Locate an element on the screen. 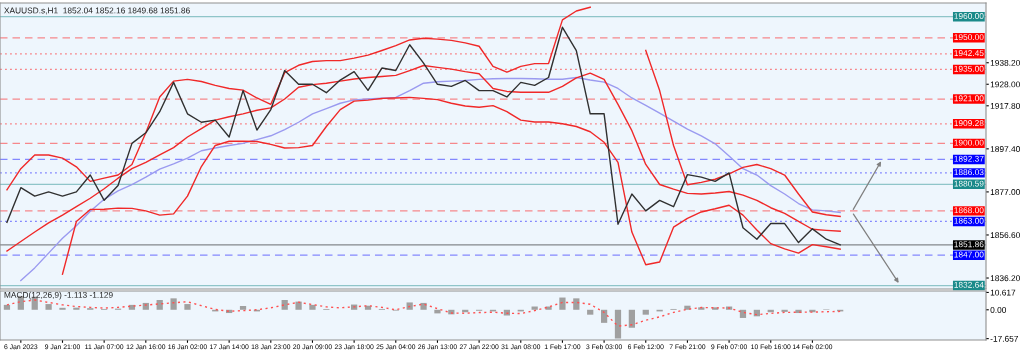  y-tick-label: 10.617 is located at coordinates (1003, 292).